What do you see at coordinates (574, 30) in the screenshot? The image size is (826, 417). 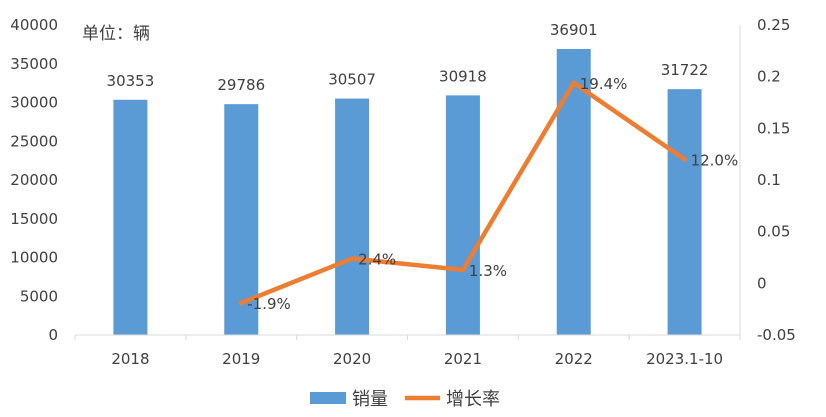 I see `bar-data-label: 36901` at bounding box center [574, 30].